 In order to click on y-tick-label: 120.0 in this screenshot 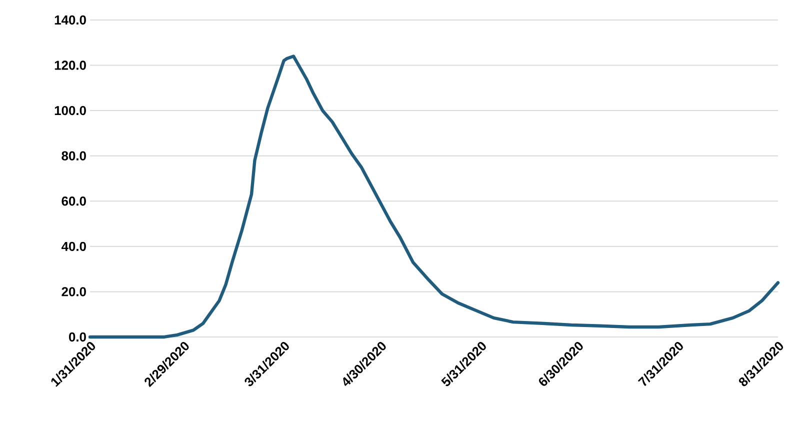, I will do `click(70, 65)`.